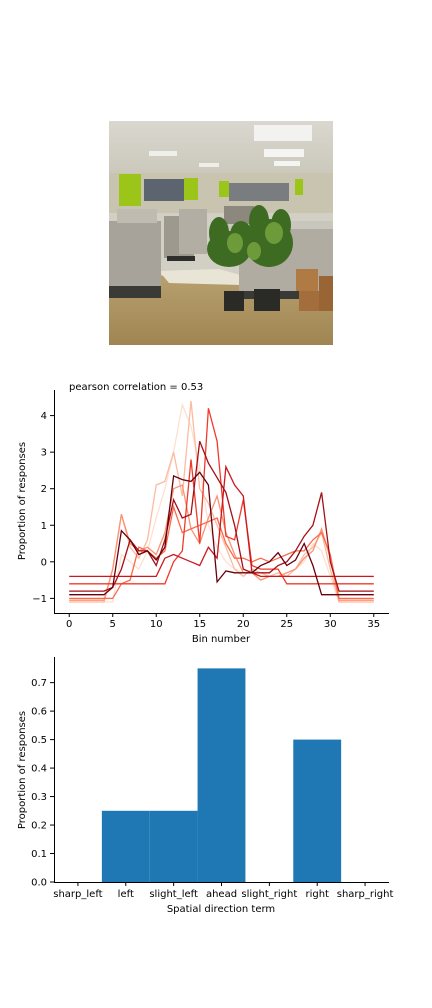 Image resolution: width=432 pixels, height=1008 pixels. I want to click on line-chart-title: pearson correlation = 0.53, so click(136, 387).